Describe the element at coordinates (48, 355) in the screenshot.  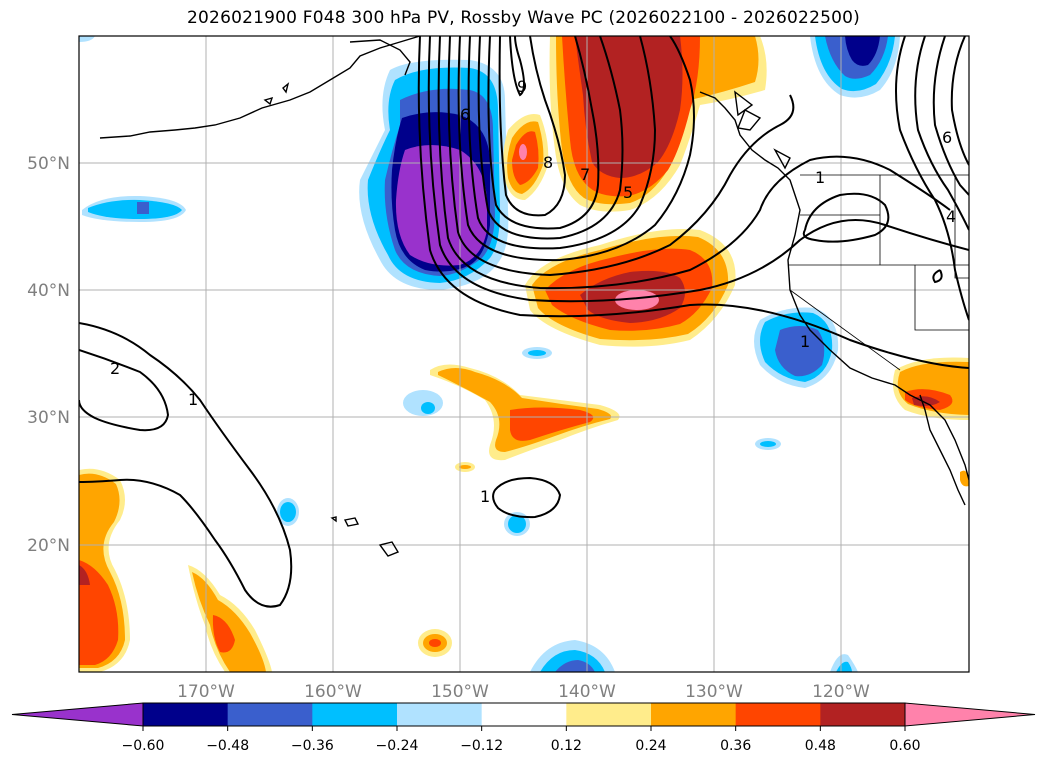
I see `latitude-labels: 50°N 40°N 30°N 20°N` at that location.